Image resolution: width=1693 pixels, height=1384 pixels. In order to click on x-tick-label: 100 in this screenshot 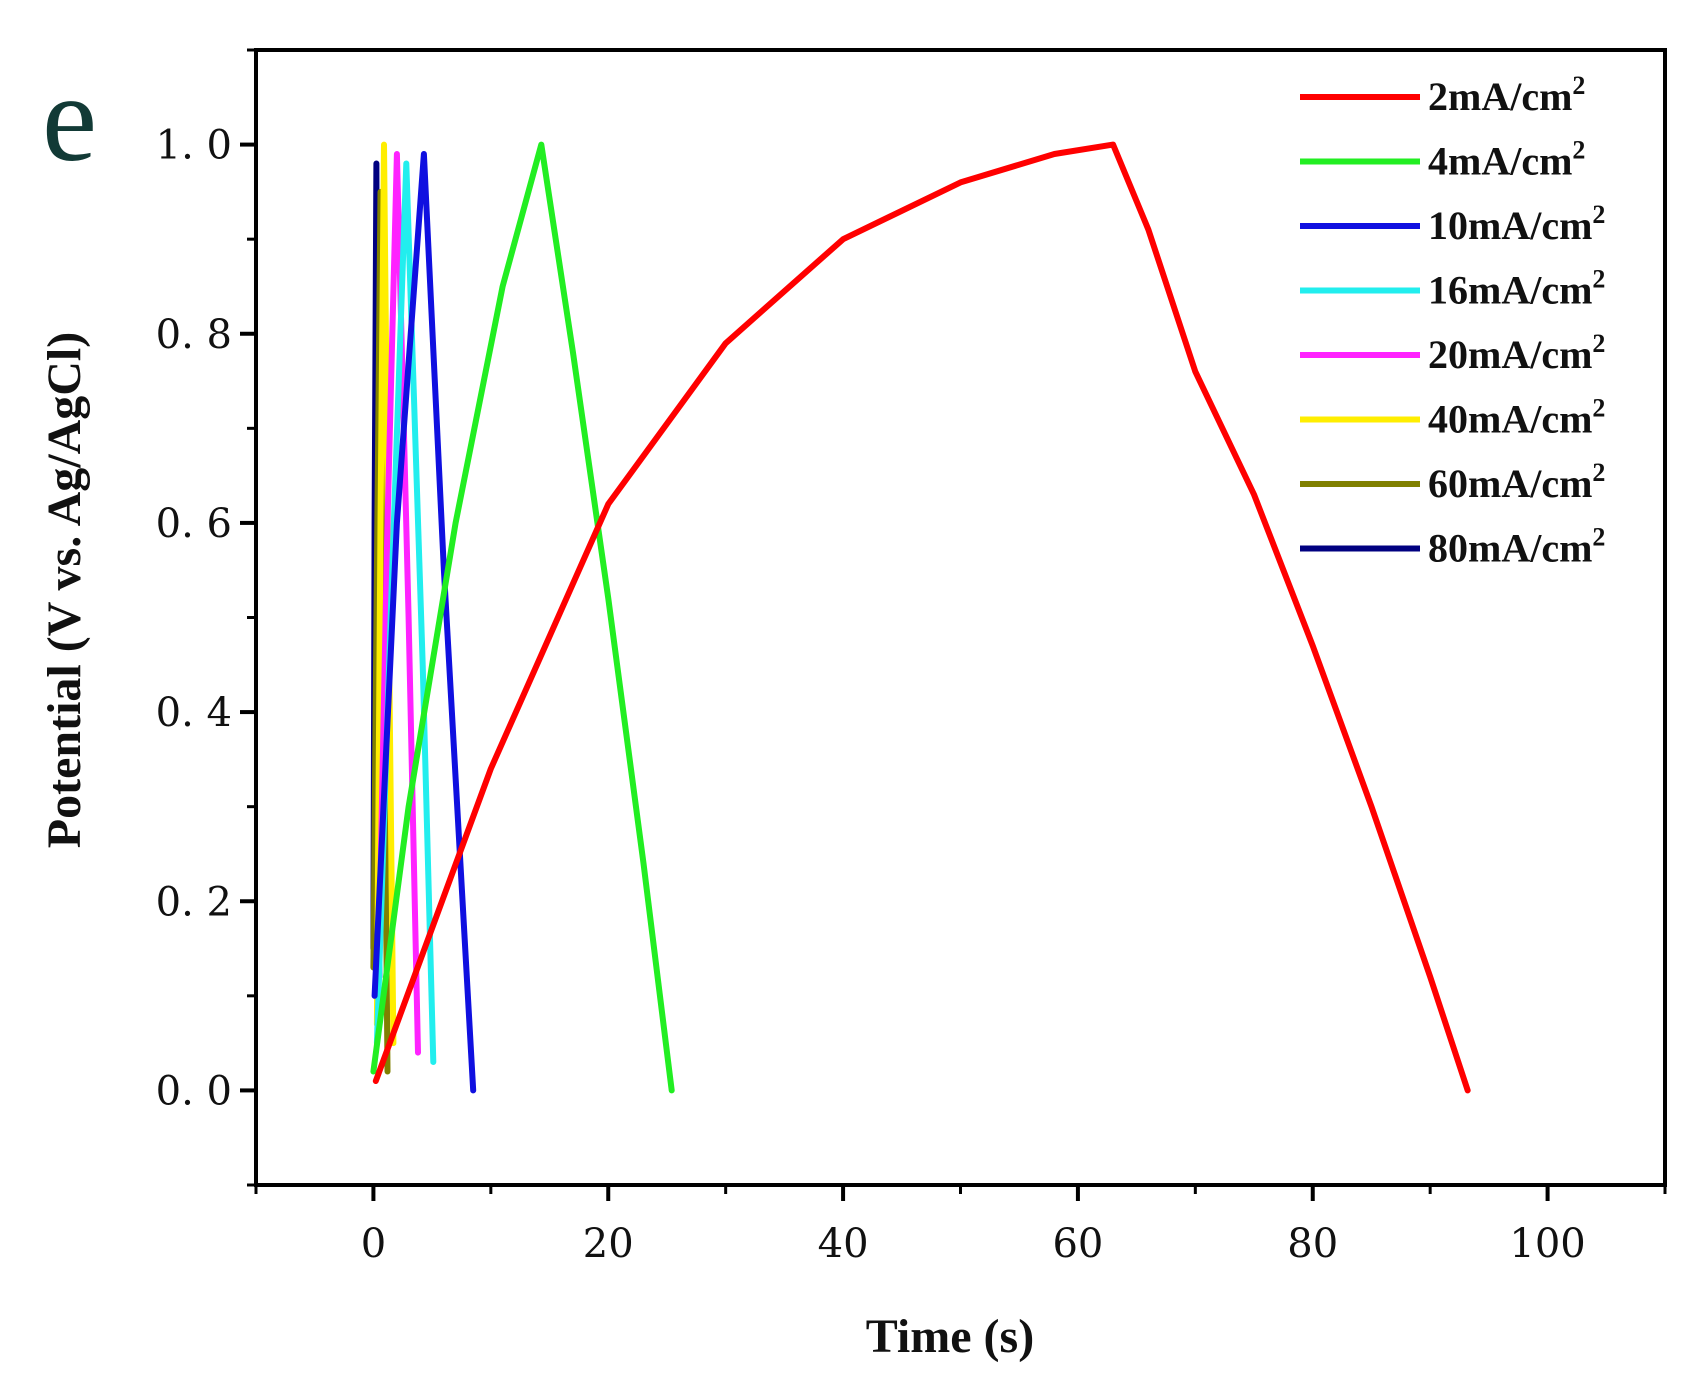, I will do `click(1547, 1244)`.